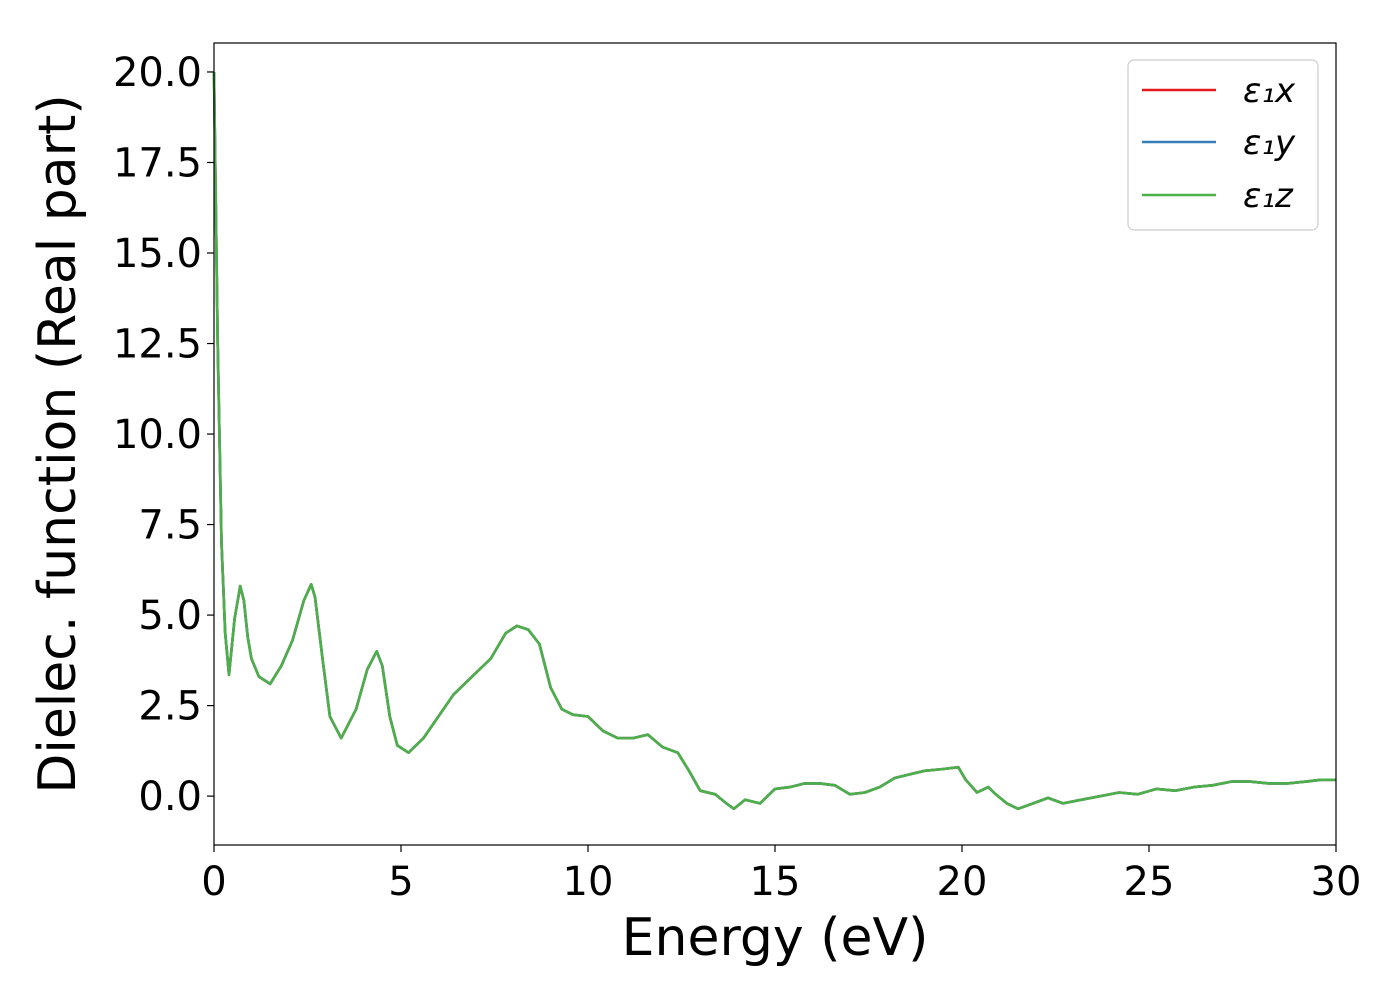 The width and height of the screenshot is (1400, 1000). What do you see at coordinates (1149, 882) in the screenshot?
I see `x-tick-label: 25` at bounding box center [1149, 882].